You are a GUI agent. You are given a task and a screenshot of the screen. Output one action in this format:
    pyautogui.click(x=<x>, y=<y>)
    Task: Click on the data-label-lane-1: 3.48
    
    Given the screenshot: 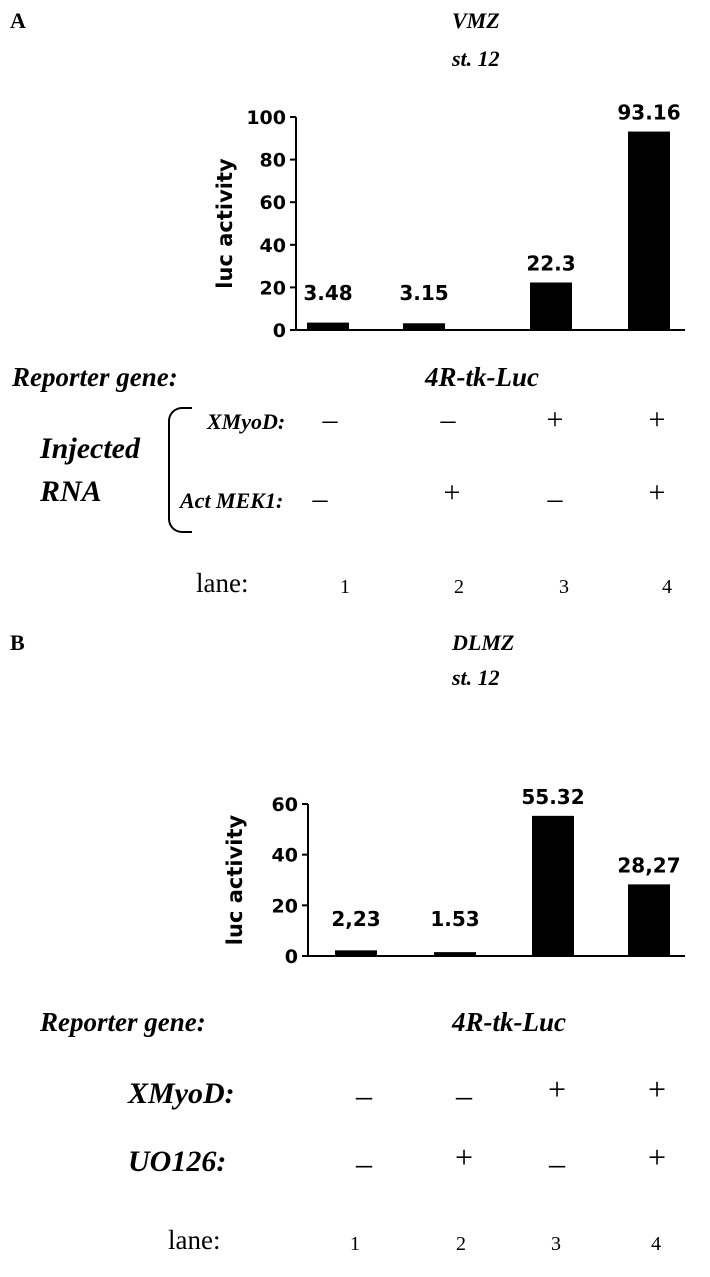 What is the action you would take?
    pyautogui.click(x=327, y=293)
    